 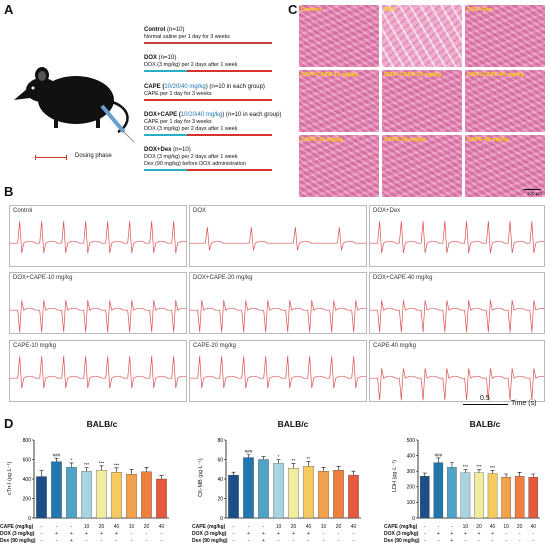 I want to click on group-dox-dex-line-1: DOX (3 mg/kg) per 2 days after 1 week, so click(x=191, y=157).